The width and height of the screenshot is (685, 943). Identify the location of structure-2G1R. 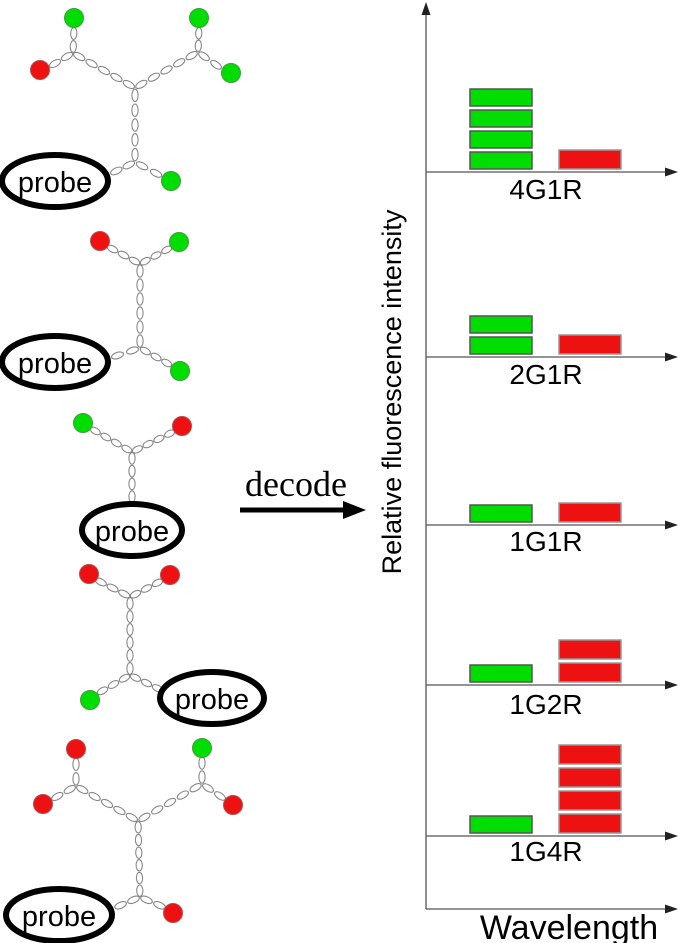
(95, 311).